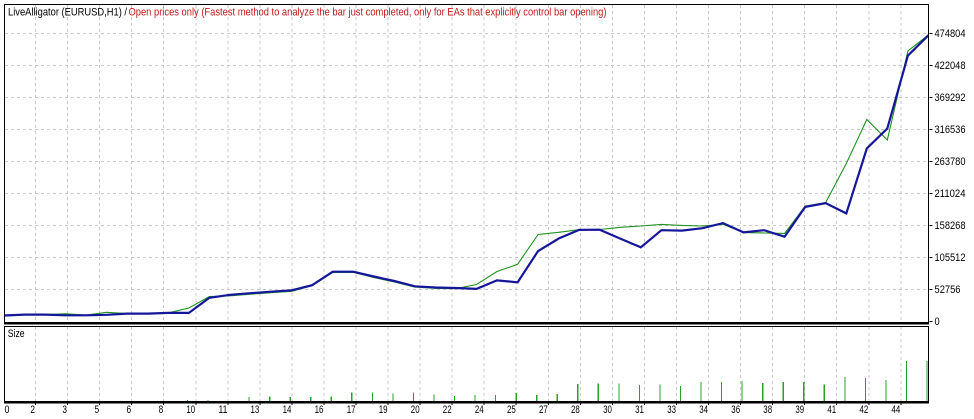  What do you see at coordinates (223, 410) in the screenshot?
I see `svg-text: 11` at bounding box center [223, 410].